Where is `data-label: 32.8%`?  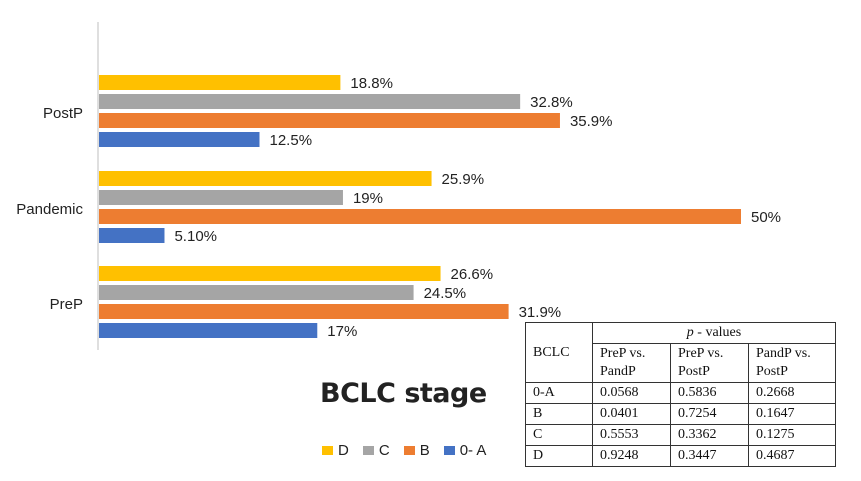
data-label: 32.8% is located at coordinates (551, 102).